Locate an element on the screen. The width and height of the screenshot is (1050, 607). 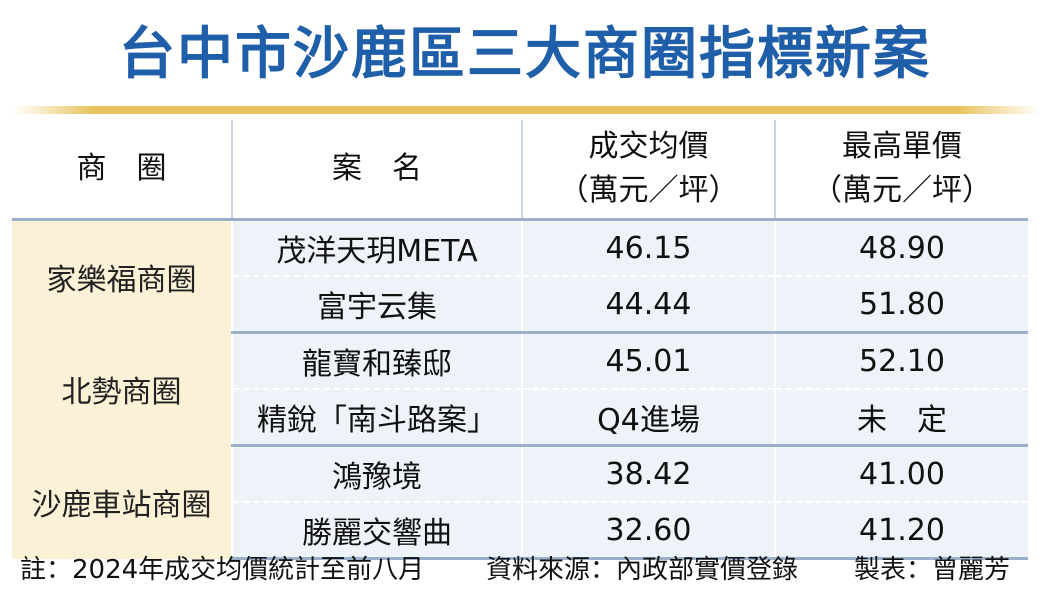
district-cell: 沙鹿車站商圈 is located at coordinates (122, 502).